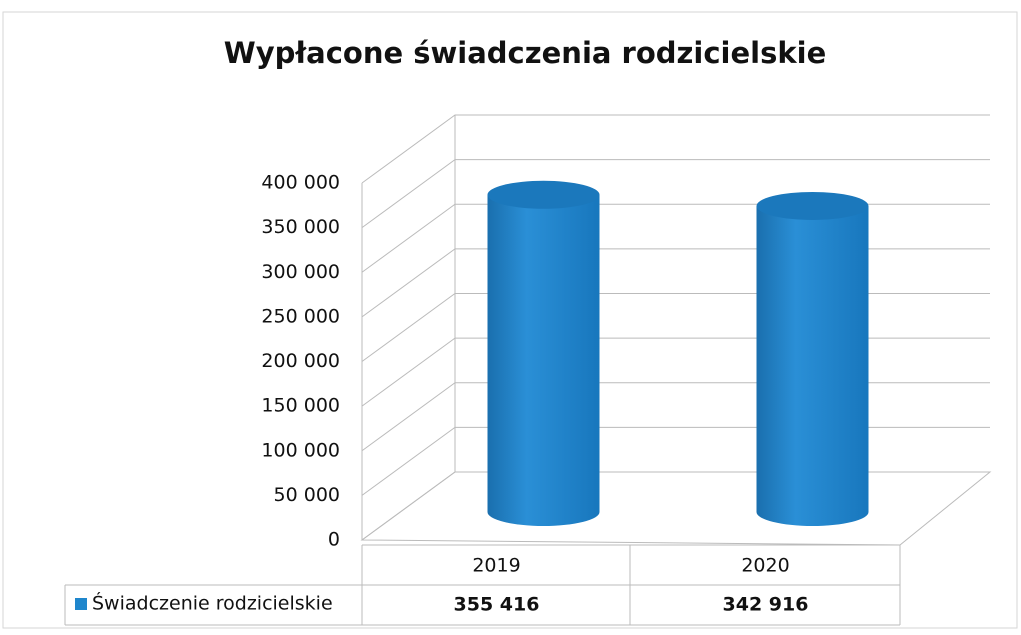  What do you see at coordinates (765, 566) in the screenshot?
I see `x-tick-label: 2020` at bounding box center [765, 566].